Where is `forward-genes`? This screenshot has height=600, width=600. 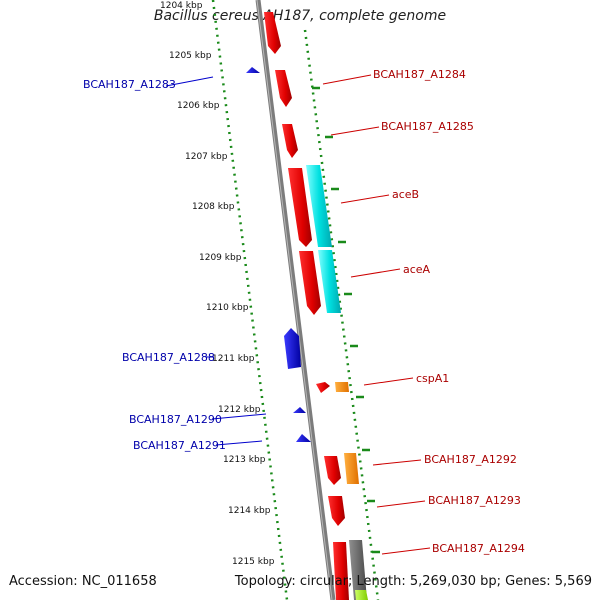
forward-genes is located at coordinates (306, 306).